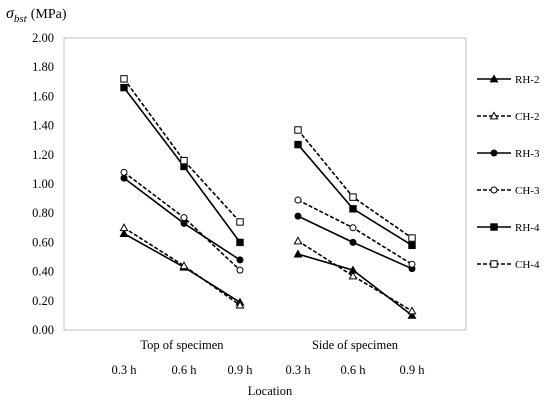  I want to click on x-axis-title: Location, so click(270, 391).